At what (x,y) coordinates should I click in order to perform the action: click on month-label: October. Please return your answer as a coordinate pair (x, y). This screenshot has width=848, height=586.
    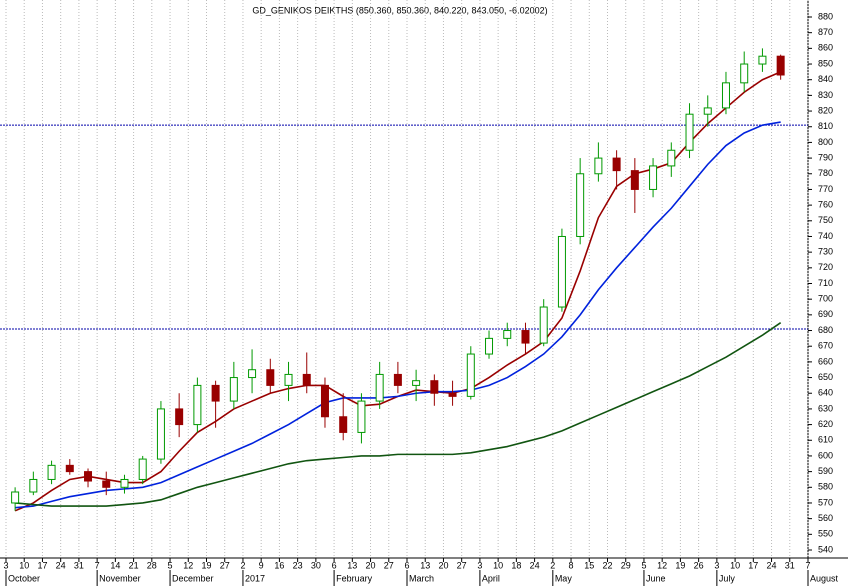
    Looking at the image, I should click on (24, 578).